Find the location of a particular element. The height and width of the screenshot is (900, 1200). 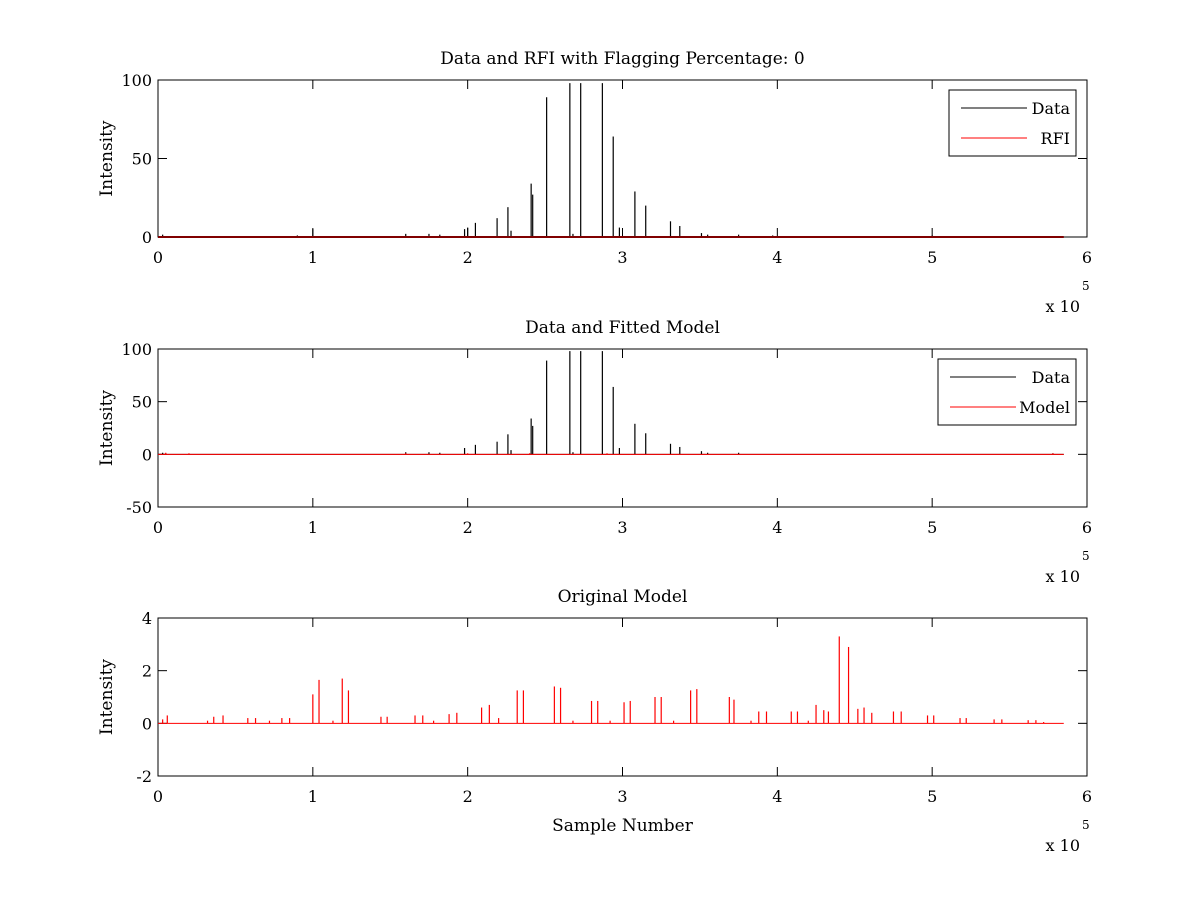

legend-entry: Model is located at coordinates (1044, 407).